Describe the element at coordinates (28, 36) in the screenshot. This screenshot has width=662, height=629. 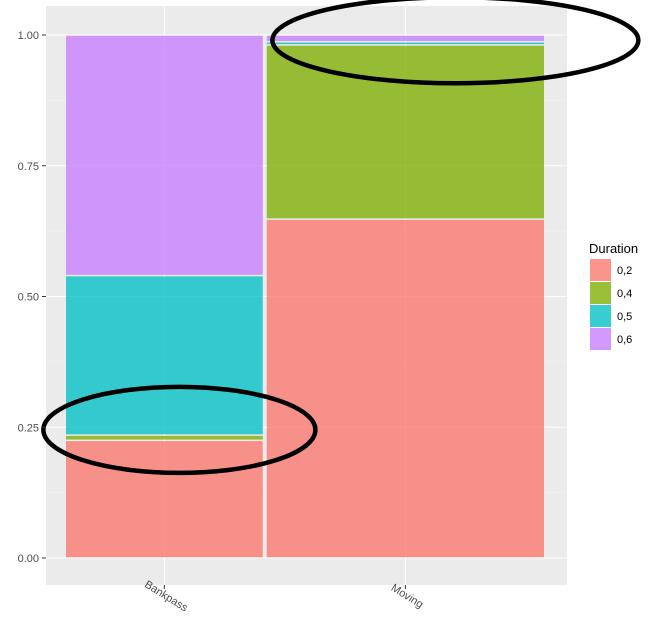
I see `y-tick-label: 1.00` at that location.